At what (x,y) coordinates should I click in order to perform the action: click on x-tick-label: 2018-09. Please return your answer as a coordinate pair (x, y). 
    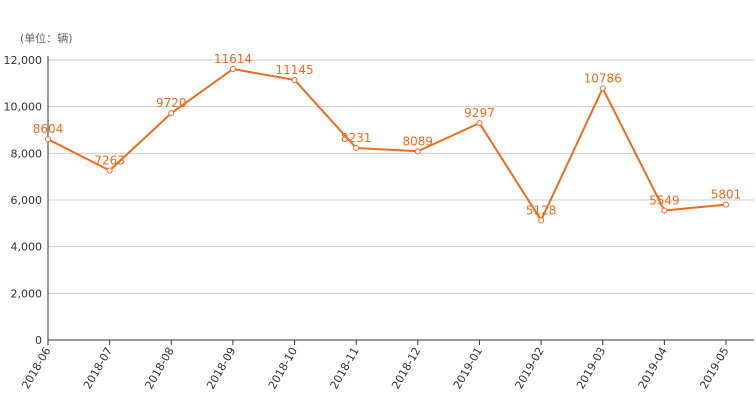
    Looking at the image, I should click on (221, 368).